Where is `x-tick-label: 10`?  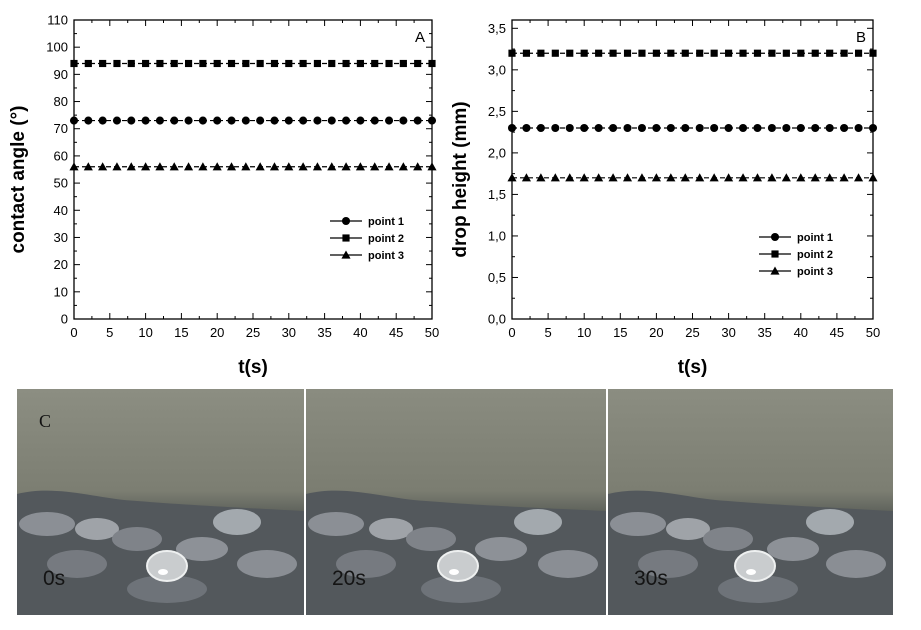
x-tick-label: 10 is located at coordinates (584, 332).